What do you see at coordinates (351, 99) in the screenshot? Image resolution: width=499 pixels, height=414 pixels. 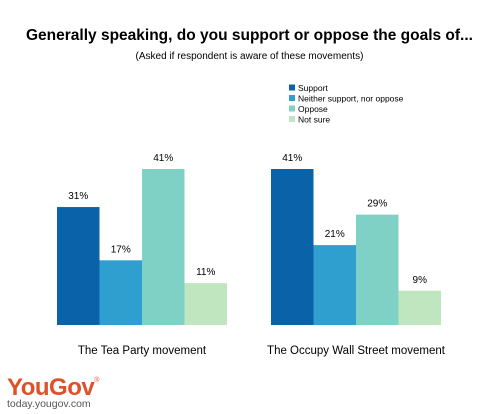 I see `legend-label-neither-support-nor-oppose: Neither support, nor oppose` at bounding box center [351, 99].